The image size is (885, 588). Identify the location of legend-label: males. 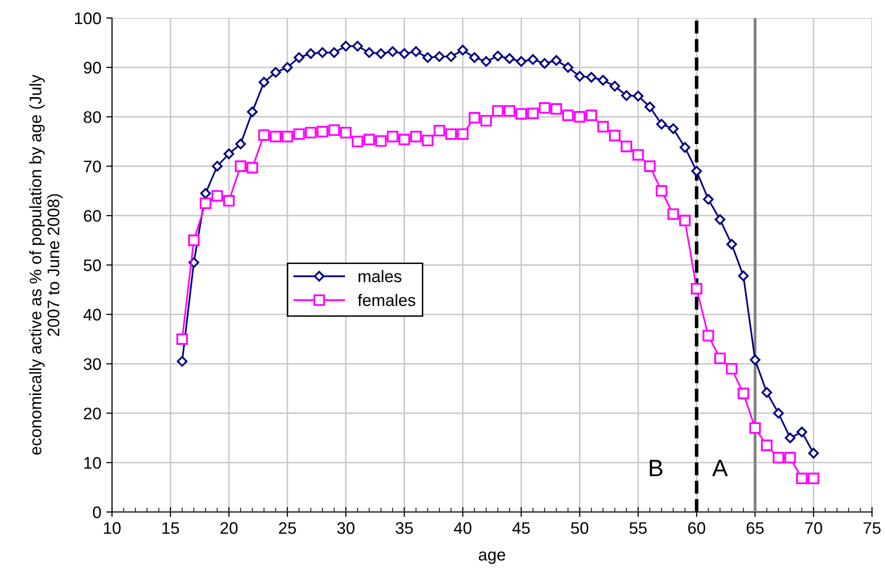
(380, 276).